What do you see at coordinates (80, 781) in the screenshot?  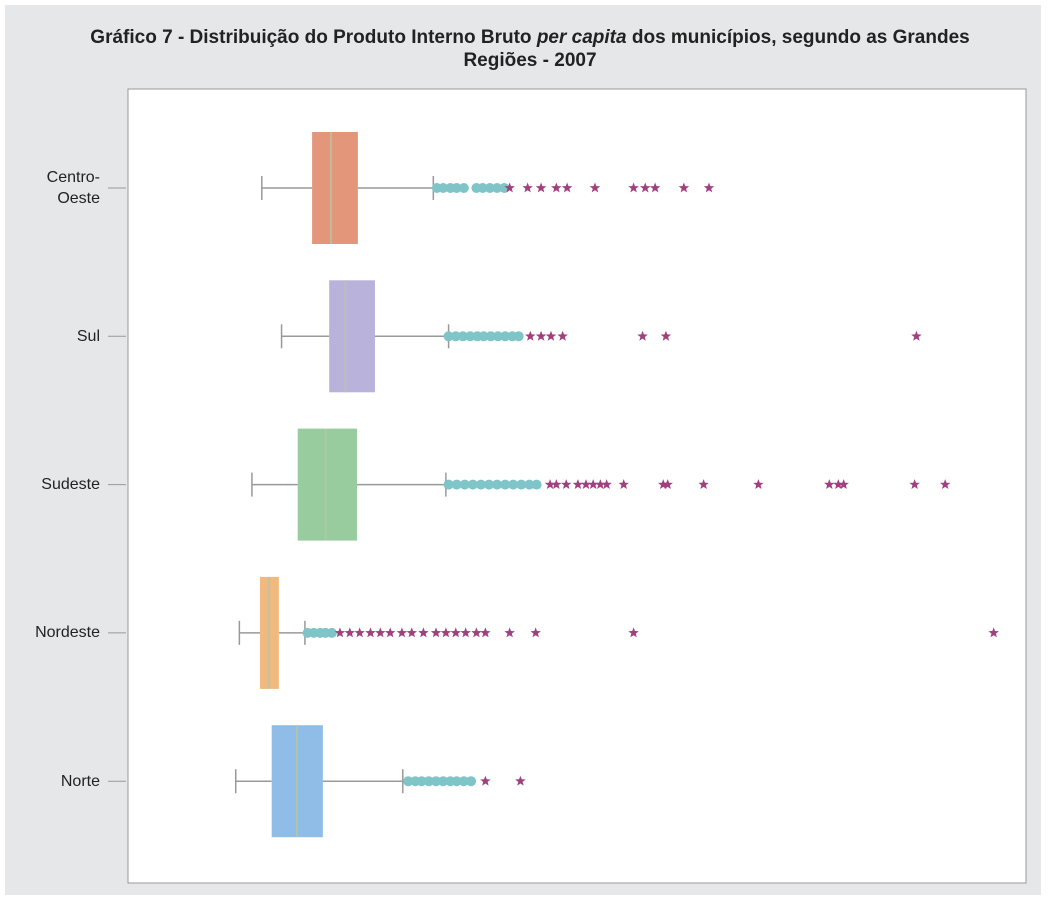 I see `y-tick-label: Norte` at bounding box center [80, 781].